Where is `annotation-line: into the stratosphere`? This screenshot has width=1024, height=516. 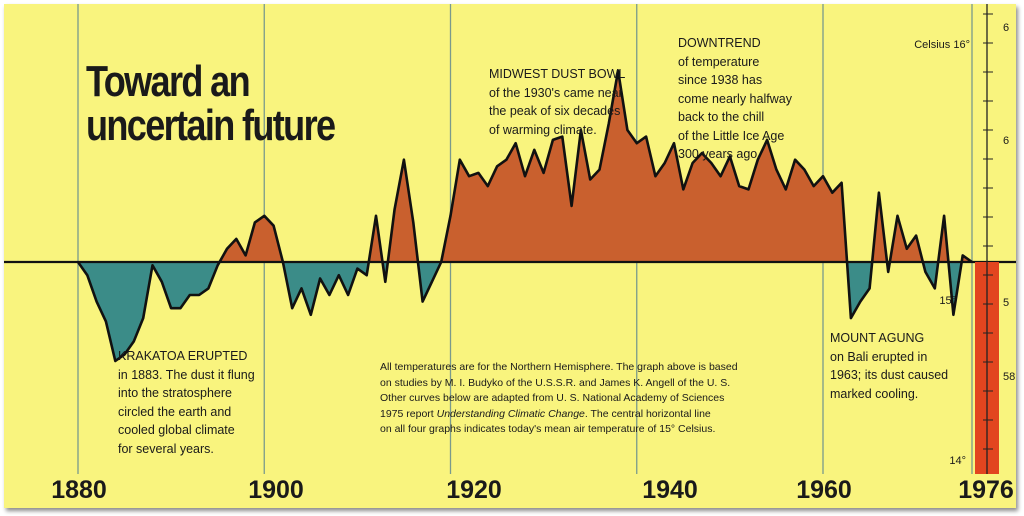 annotation-line: into the stratosphere is located at coordinates (175, 393).